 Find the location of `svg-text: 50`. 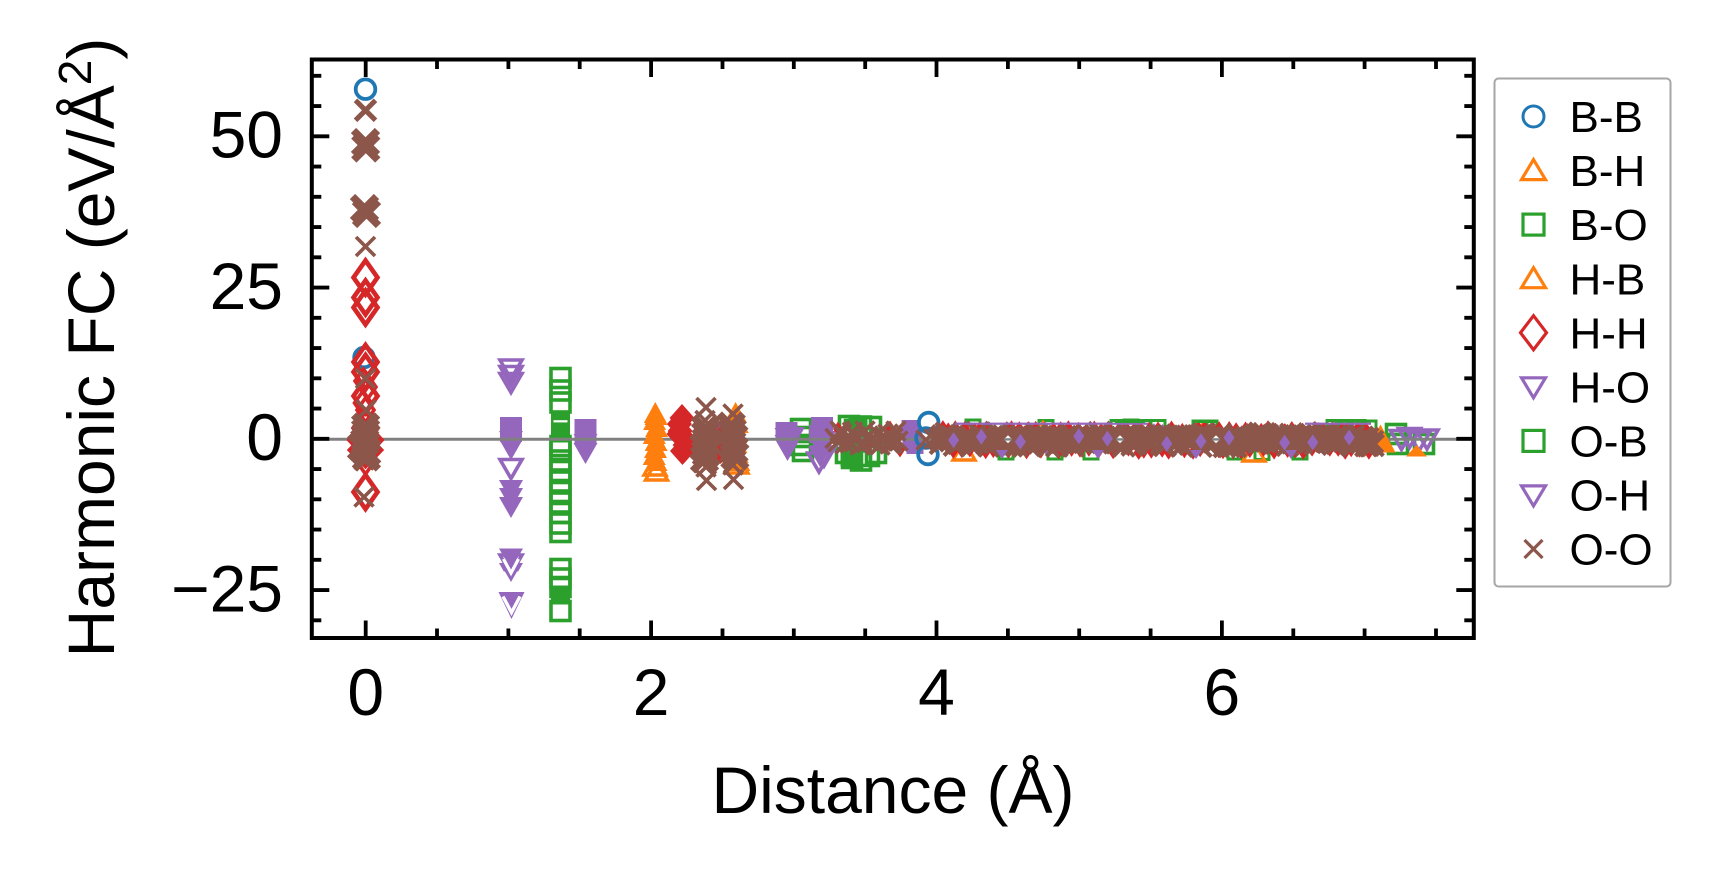

svg-text: 50 is located at coordinates (246, 135).